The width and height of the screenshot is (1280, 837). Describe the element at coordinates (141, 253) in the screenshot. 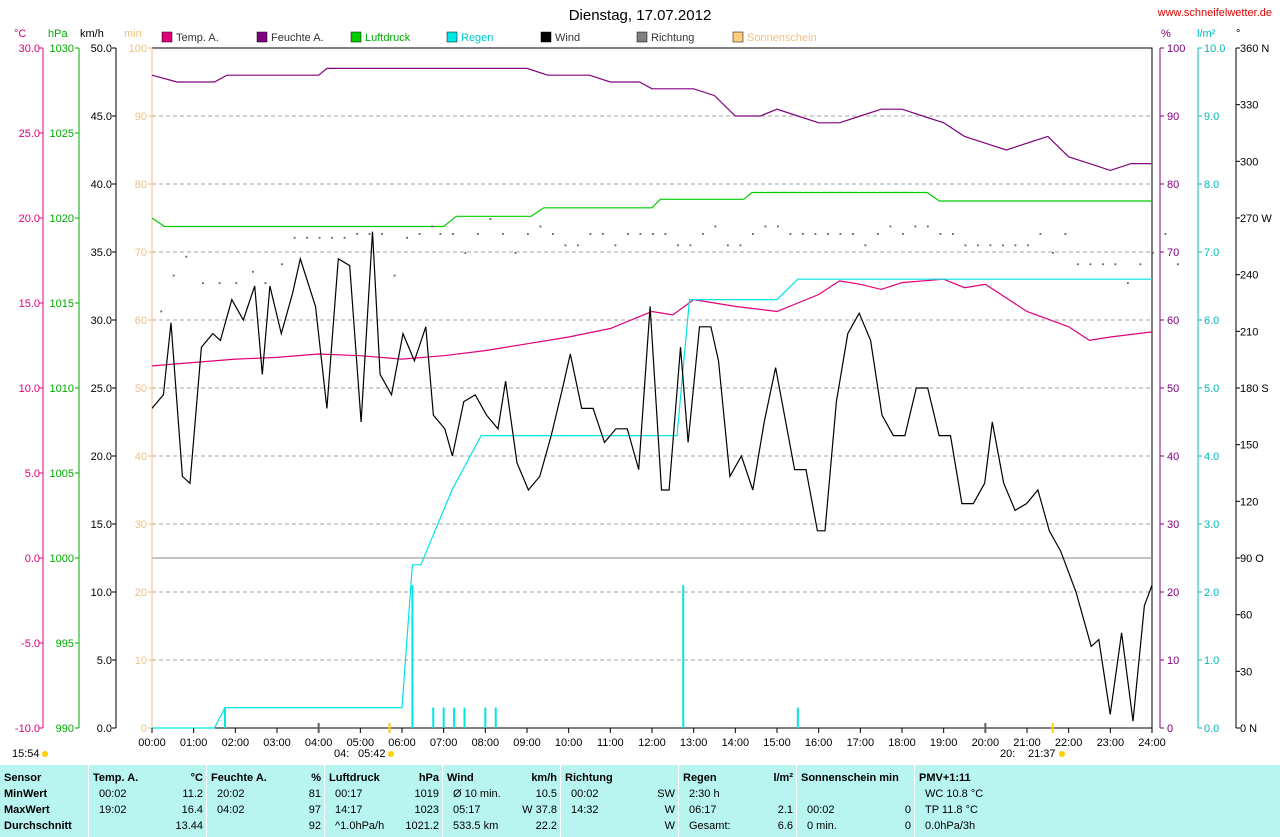

I see `tick-label-min: 70` at that location.